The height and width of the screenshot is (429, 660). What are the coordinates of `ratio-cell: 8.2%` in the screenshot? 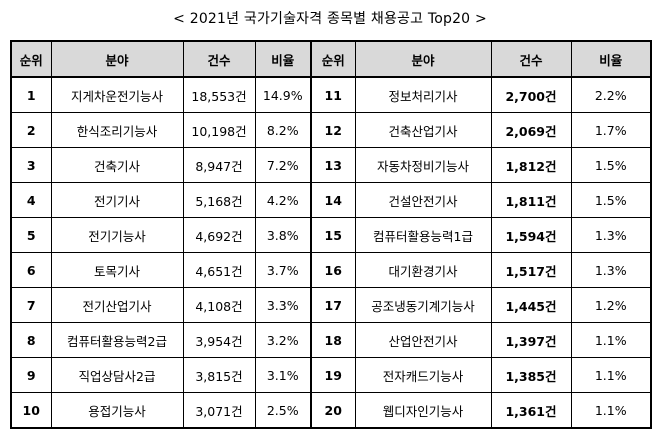 It's located at (283, 130).